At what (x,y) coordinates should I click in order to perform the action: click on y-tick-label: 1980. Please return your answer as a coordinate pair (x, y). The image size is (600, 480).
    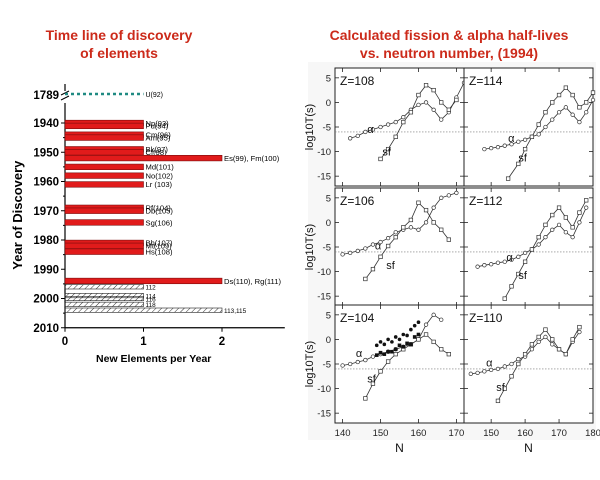
    Looking at the image, I should click on (46, 241).